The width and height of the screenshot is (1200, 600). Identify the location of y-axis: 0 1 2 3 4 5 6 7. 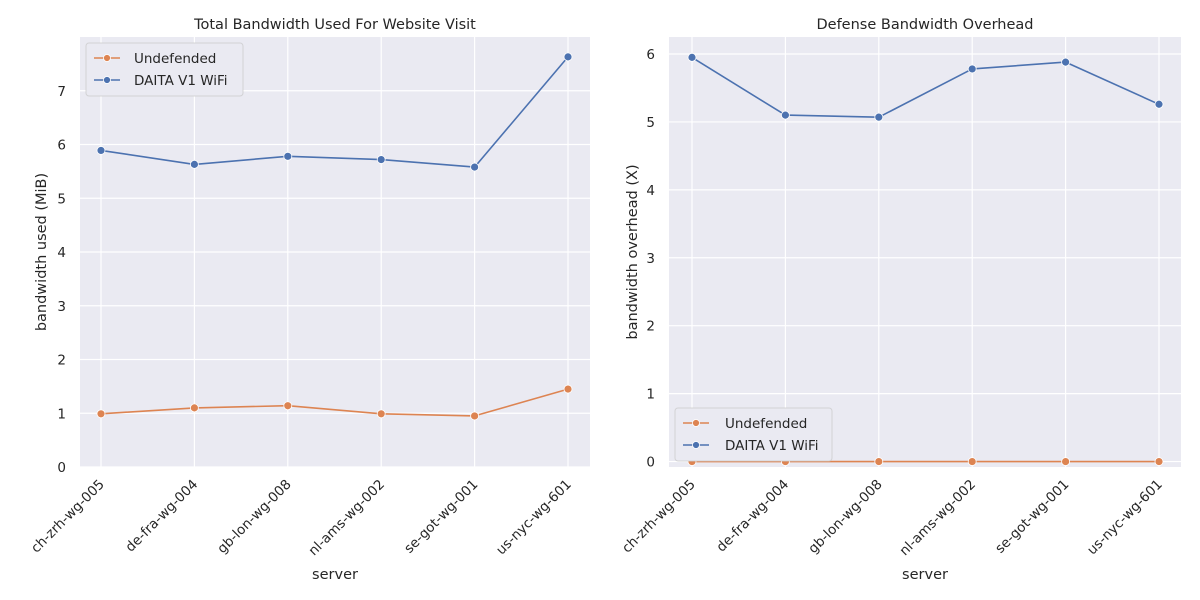
(61, 280).